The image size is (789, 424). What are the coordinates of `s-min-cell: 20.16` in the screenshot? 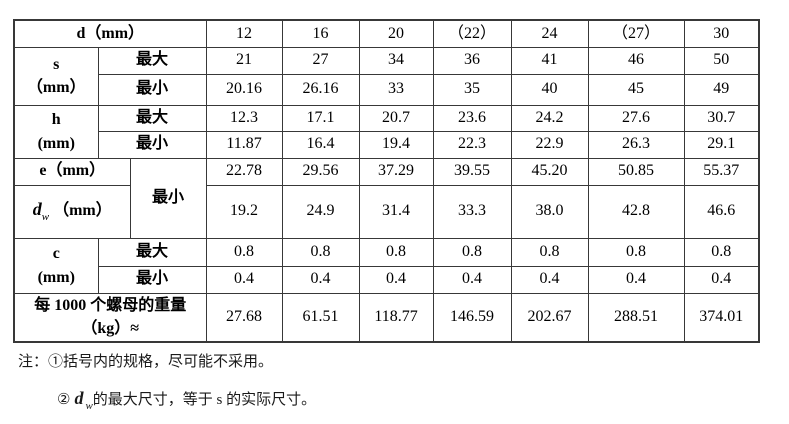 It's located at (244, 89).